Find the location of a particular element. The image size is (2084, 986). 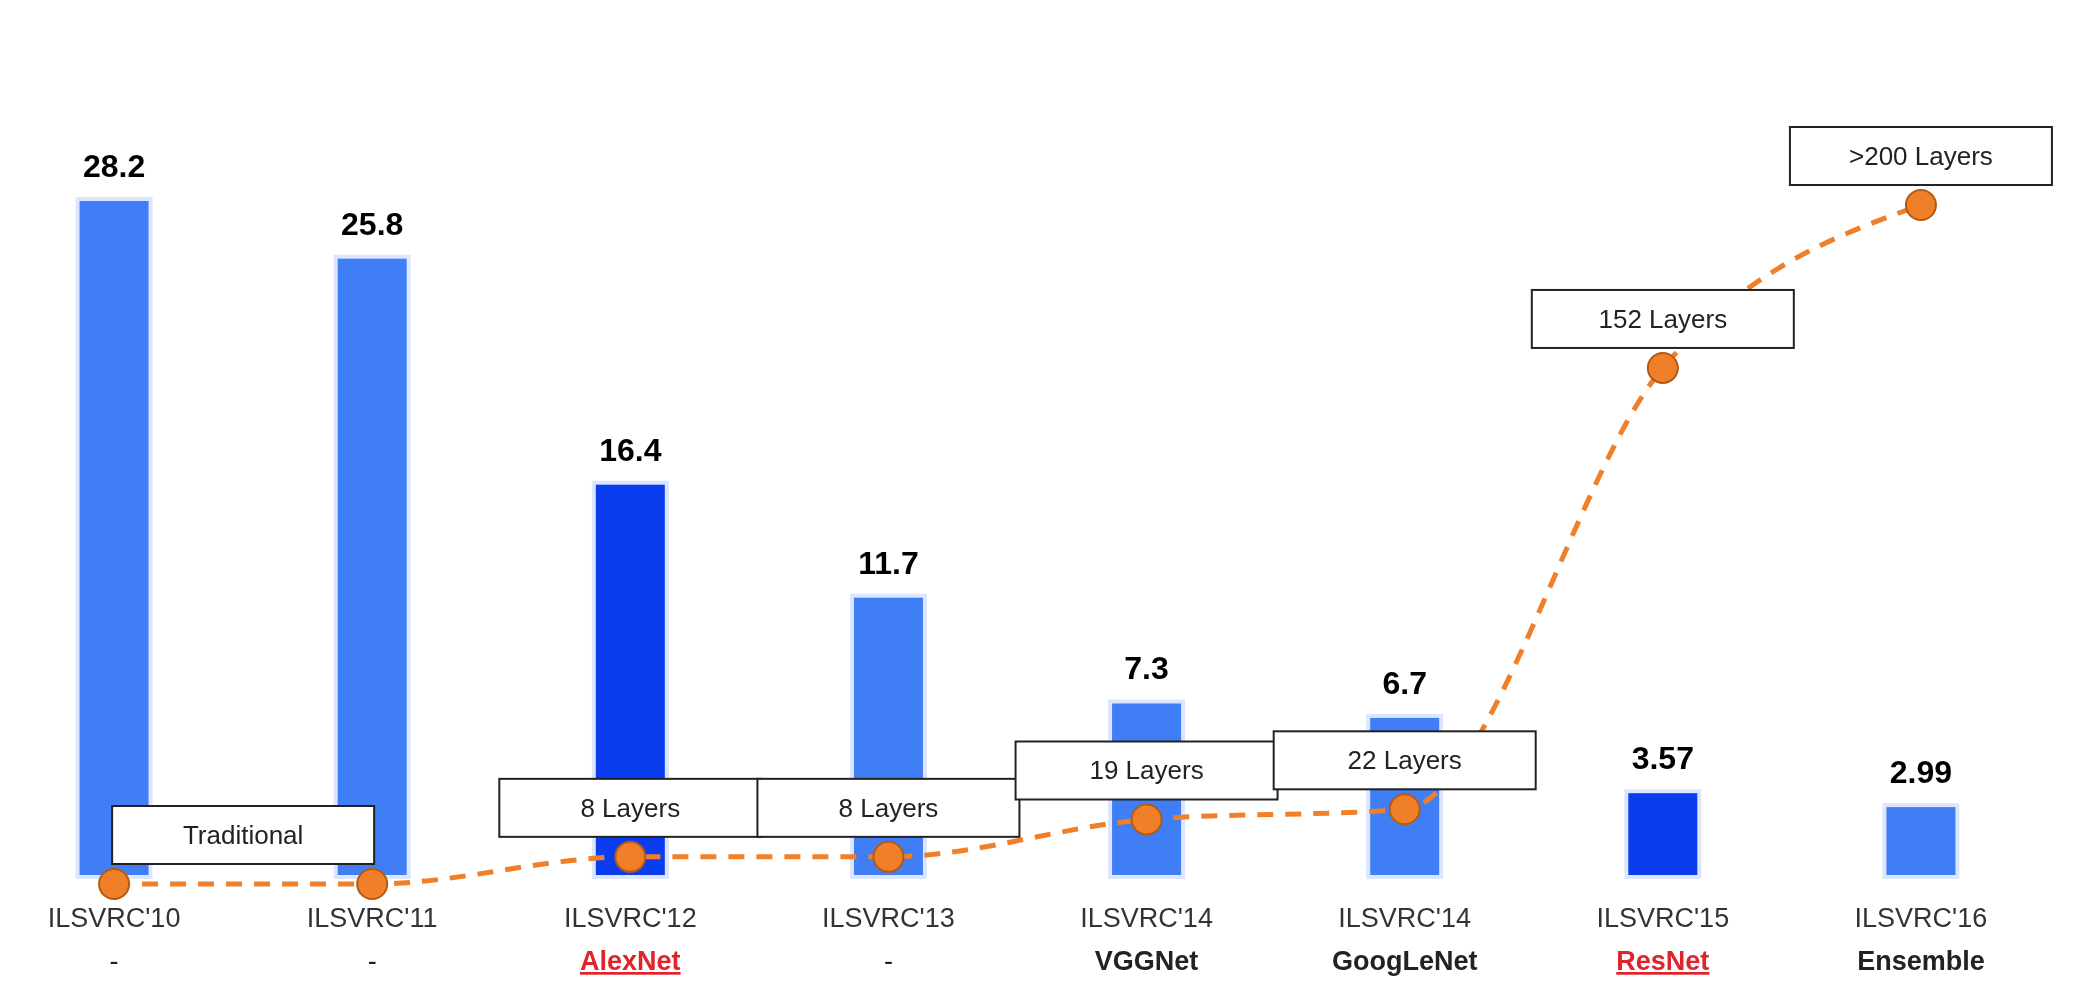

callout-box: Traditional is located at coordinates (243, 835).